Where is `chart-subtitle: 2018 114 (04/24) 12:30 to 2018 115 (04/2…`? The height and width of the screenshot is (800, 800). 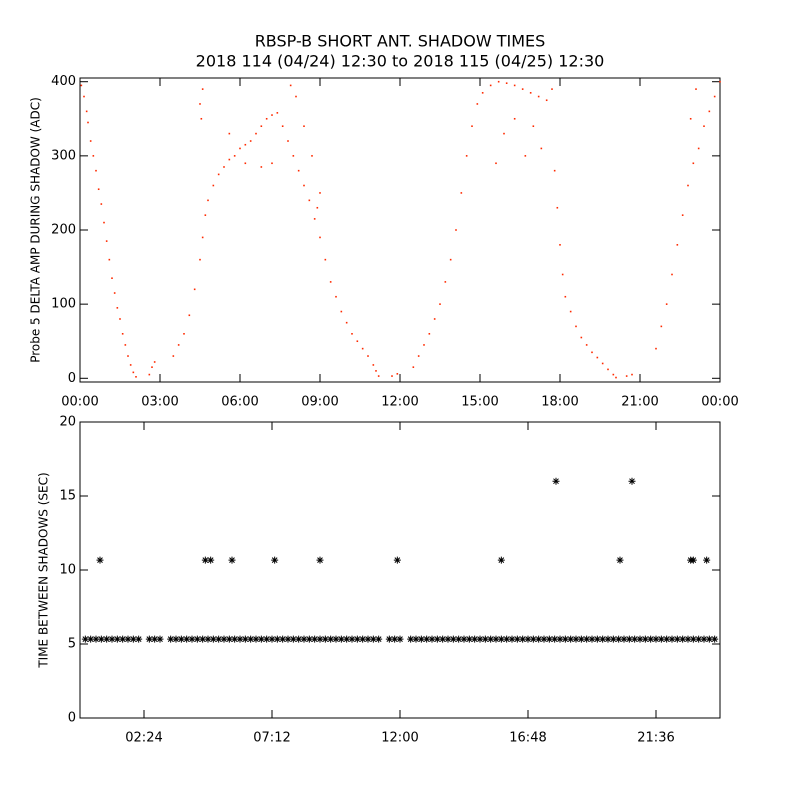 chart-subtitle: 2018 114 (04/24) 12:30 to 2018 115 (04/2… is located at coordinates (400, 61).